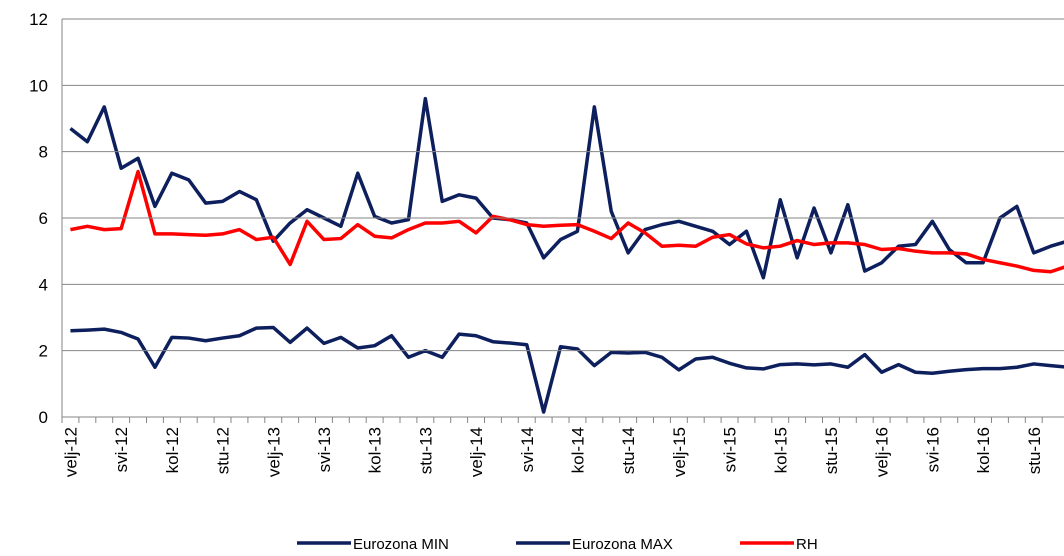  What do you see at coordinates (476, 452) in the screenshot?
I see `x-tick-label: velj-14` at bounding box center [476, 452].